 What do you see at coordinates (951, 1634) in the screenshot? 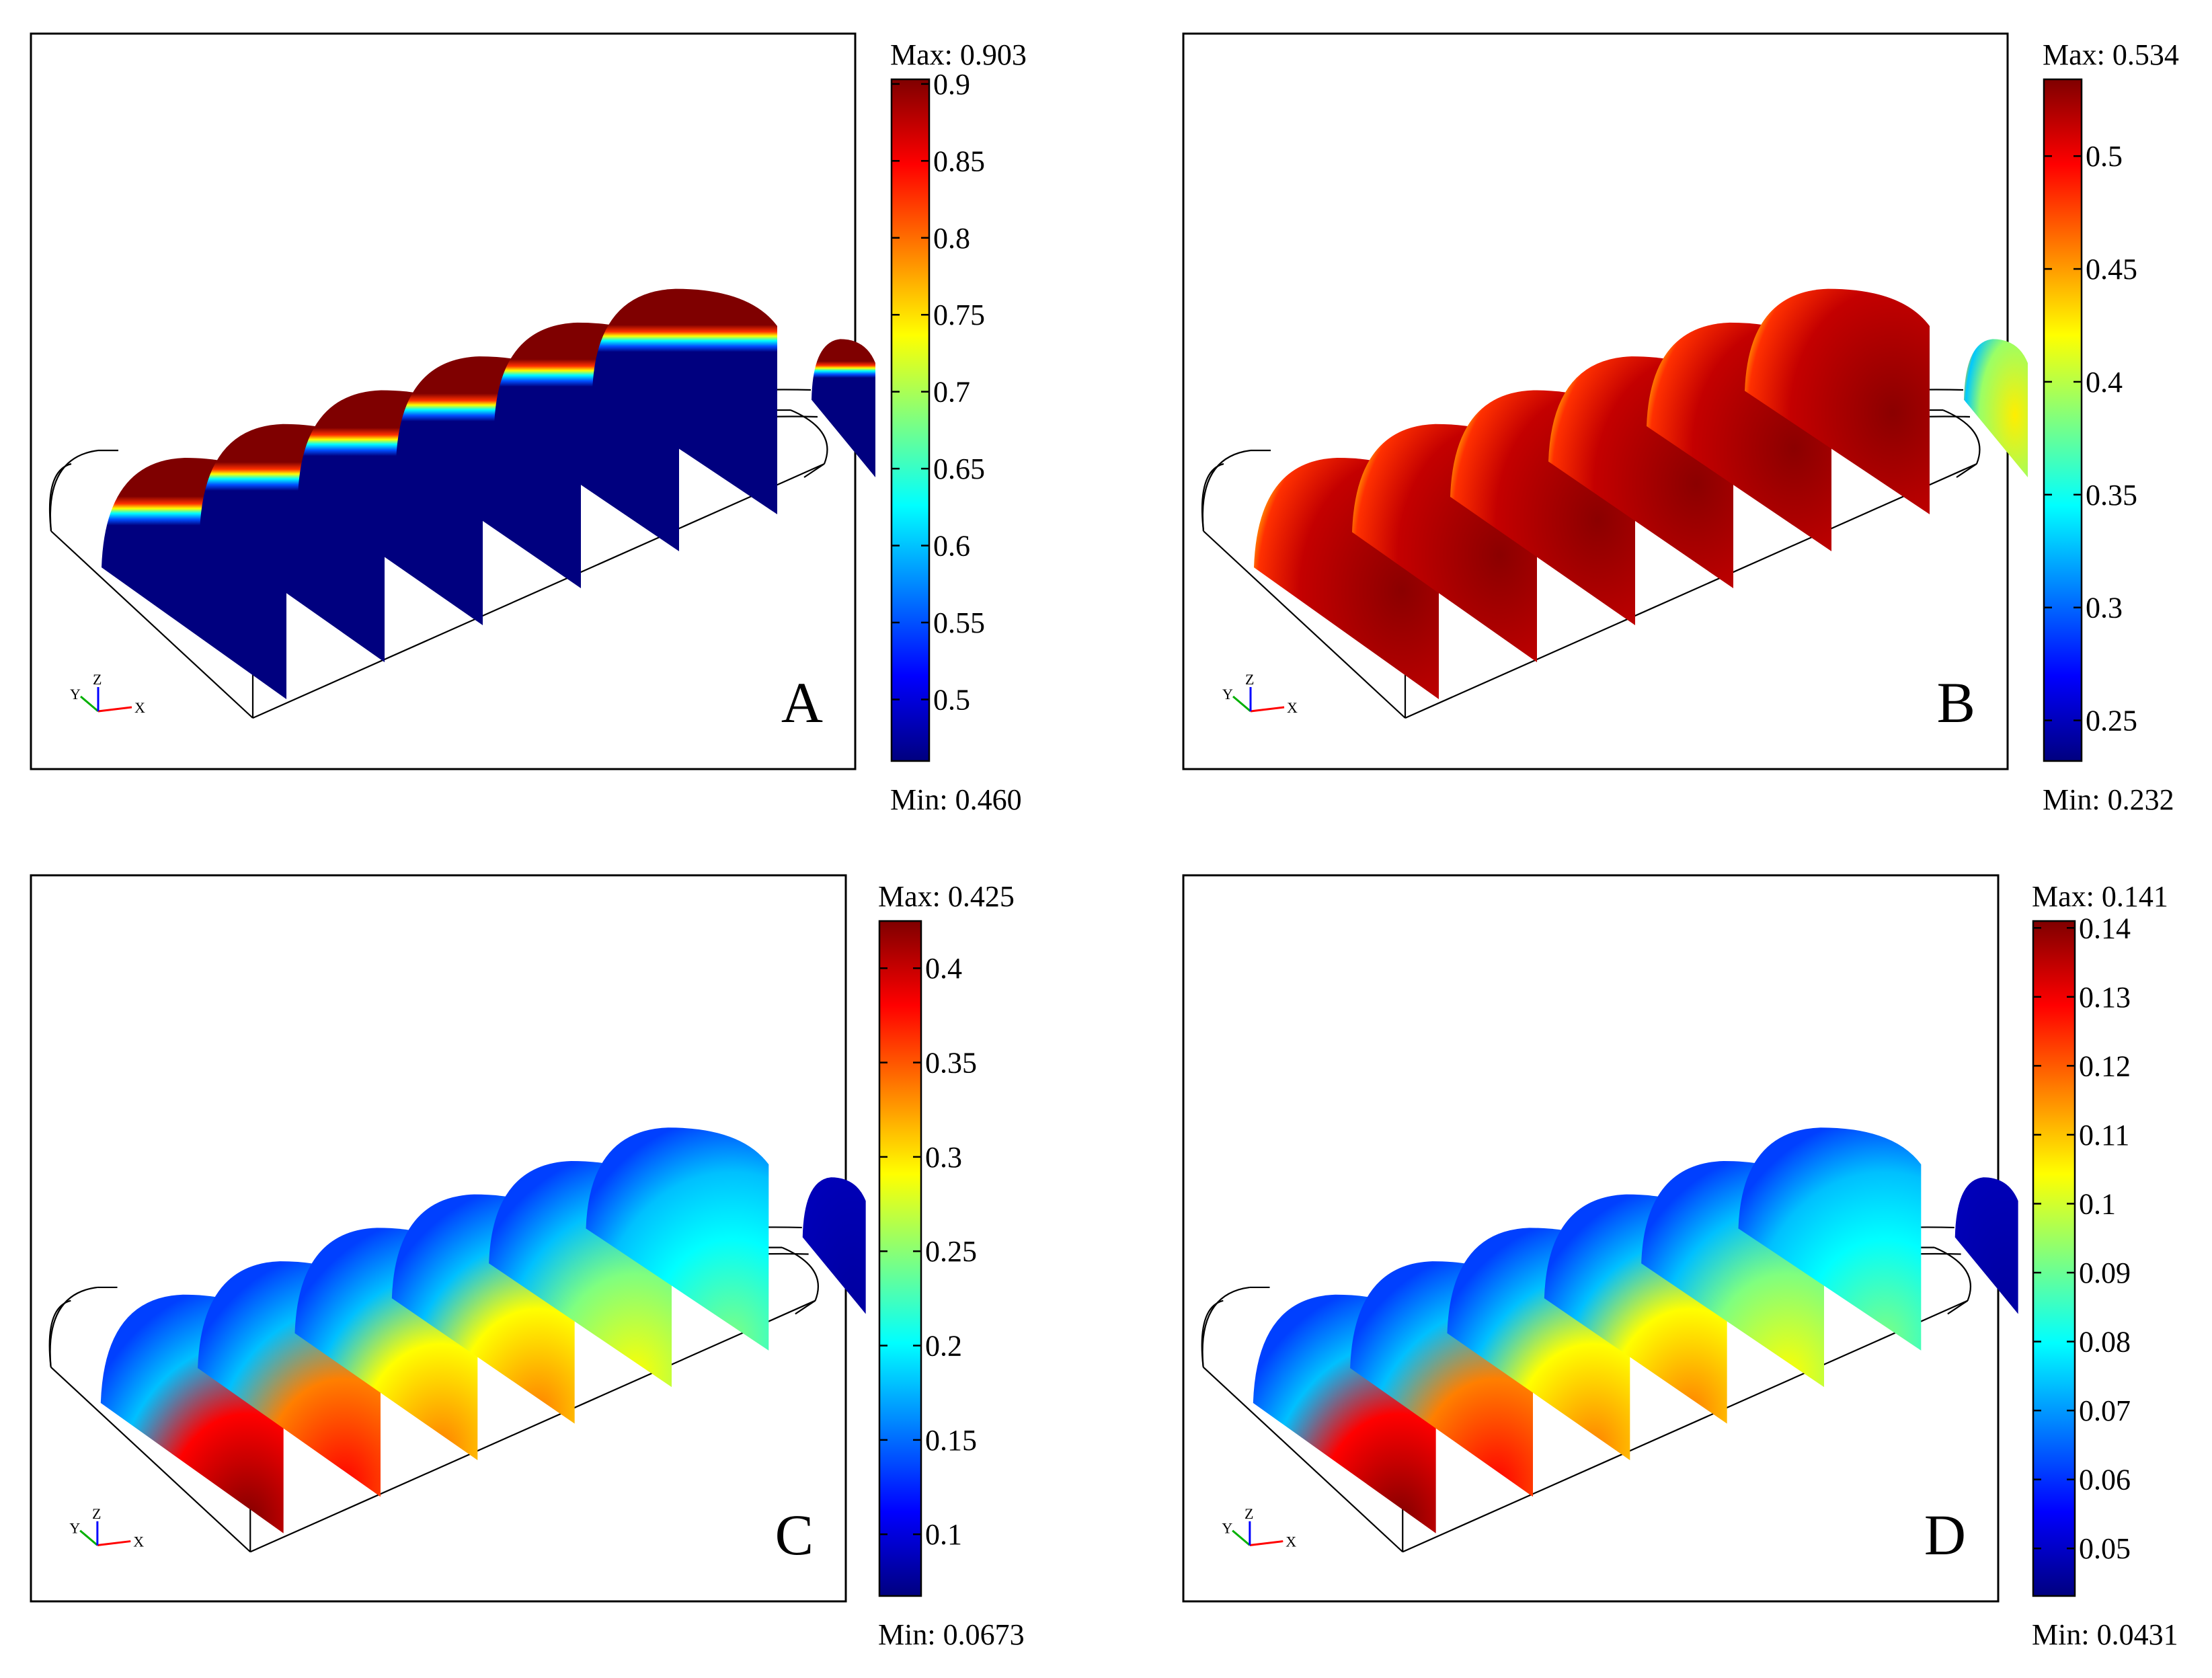
I see `colorbar-min-label: Min: 0.0673` at bounding box center [951, 1634].